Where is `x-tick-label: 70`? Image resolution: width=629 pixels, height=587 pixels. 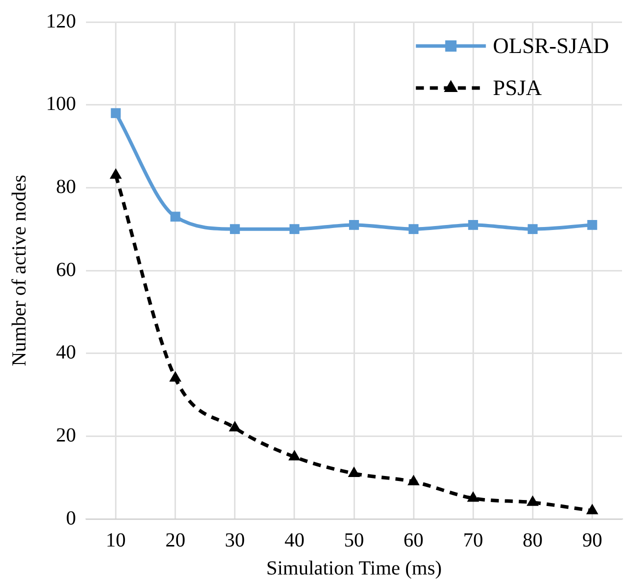 x-tick-label: 70 is located at coordinates (473, 540).